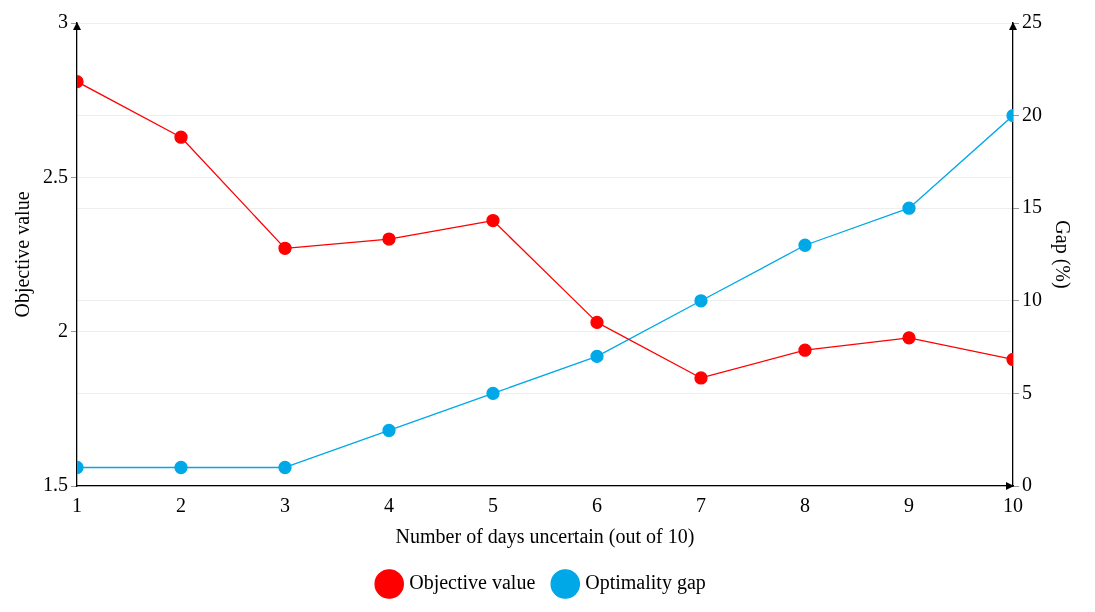 The width and height of the screenshot is (1095, 612). What do you see at coordinates (1032, 113) in the screenshot?
I see `y2-tick-label: 20` at bounding box center [1032, 113].